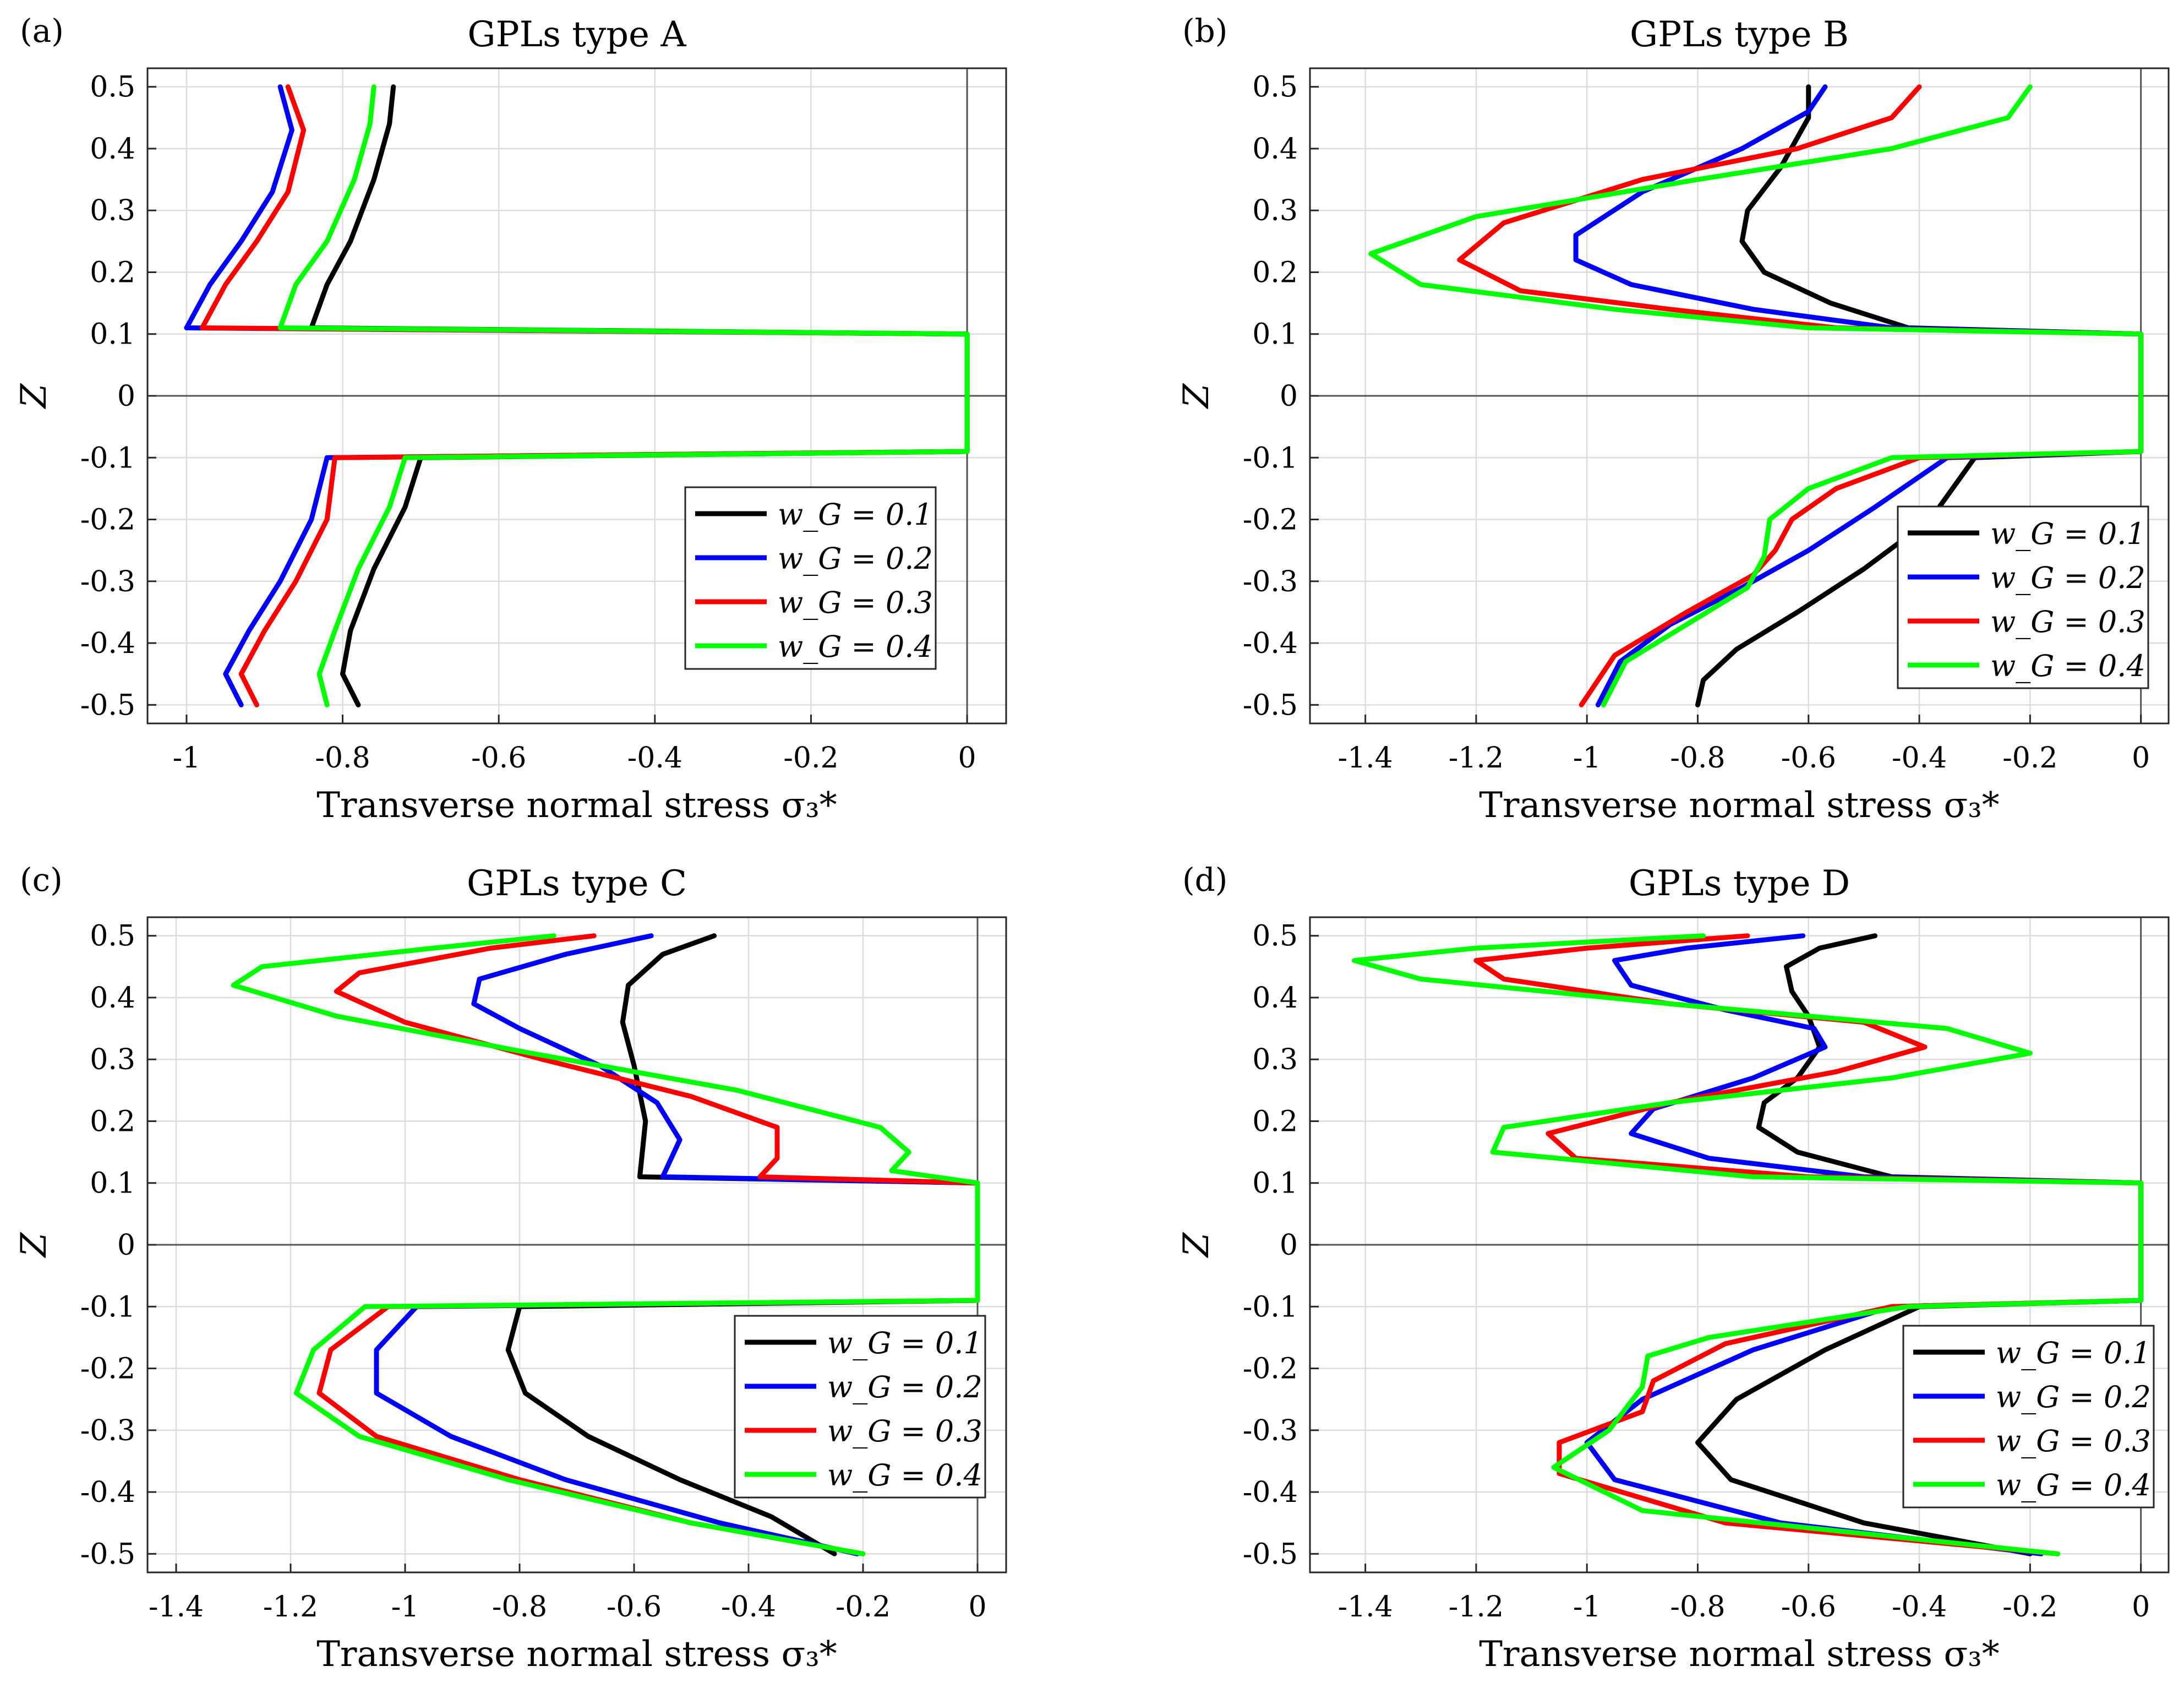 The width and height of the screenshot is (2184, 1688). I want to click on y-tick-label-d-4: -0.1, so click(1270, 1307).